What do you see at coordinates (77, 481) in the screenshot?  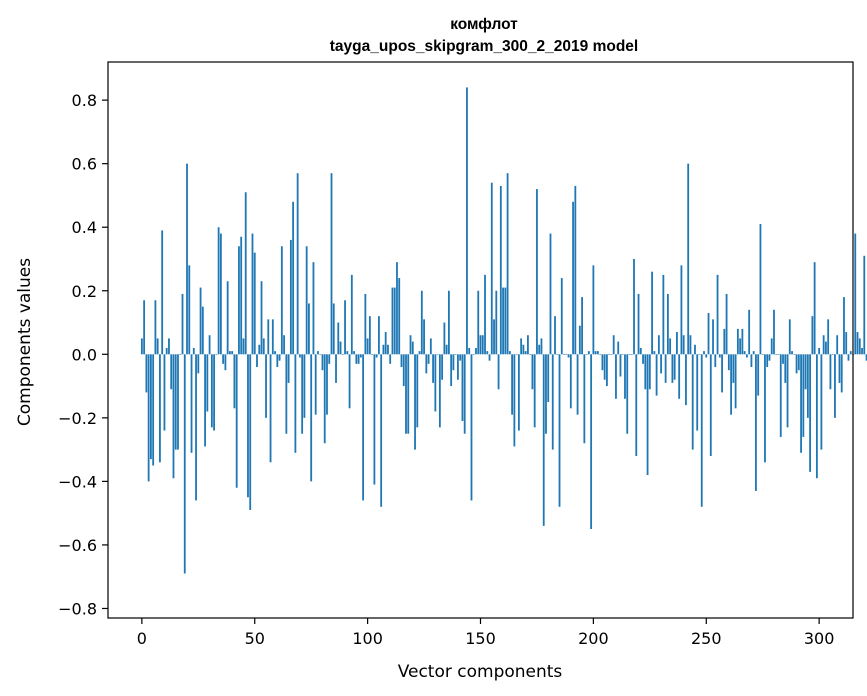 I see `y-tick-label: −0.4` at bounding box center [77, 481].